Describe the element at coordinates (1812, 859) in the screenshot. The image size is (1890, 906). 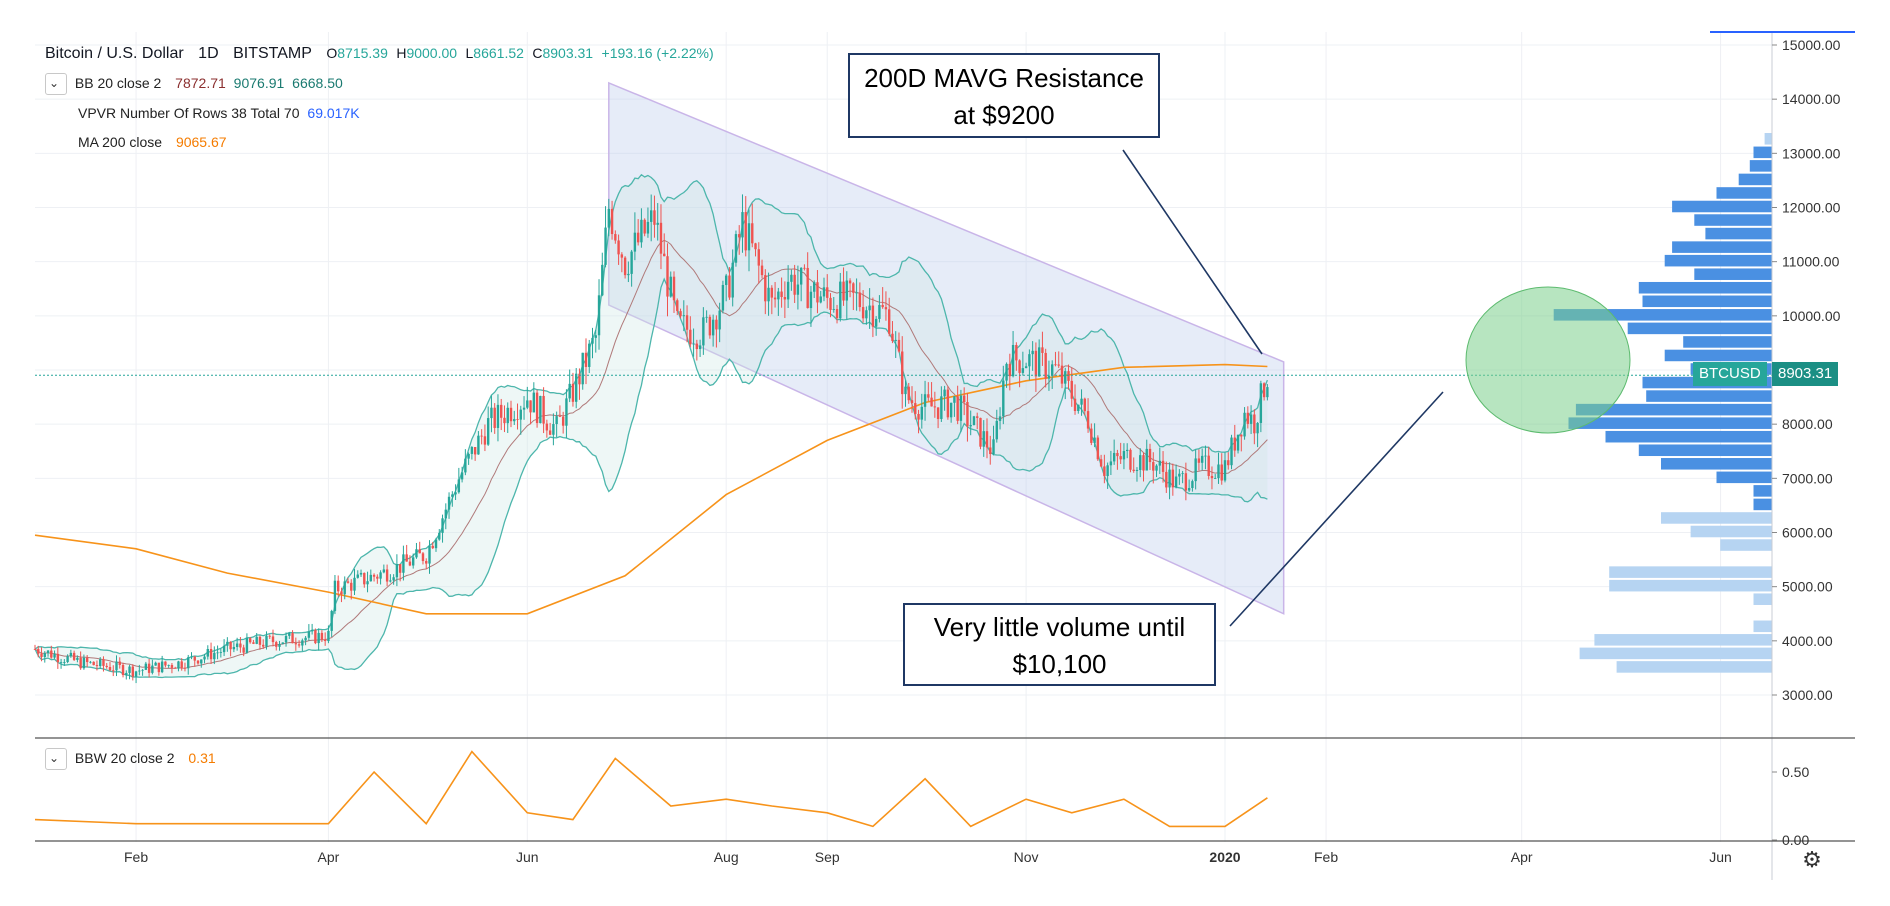
I see `settings-gear-icon: ⚙` at that location.